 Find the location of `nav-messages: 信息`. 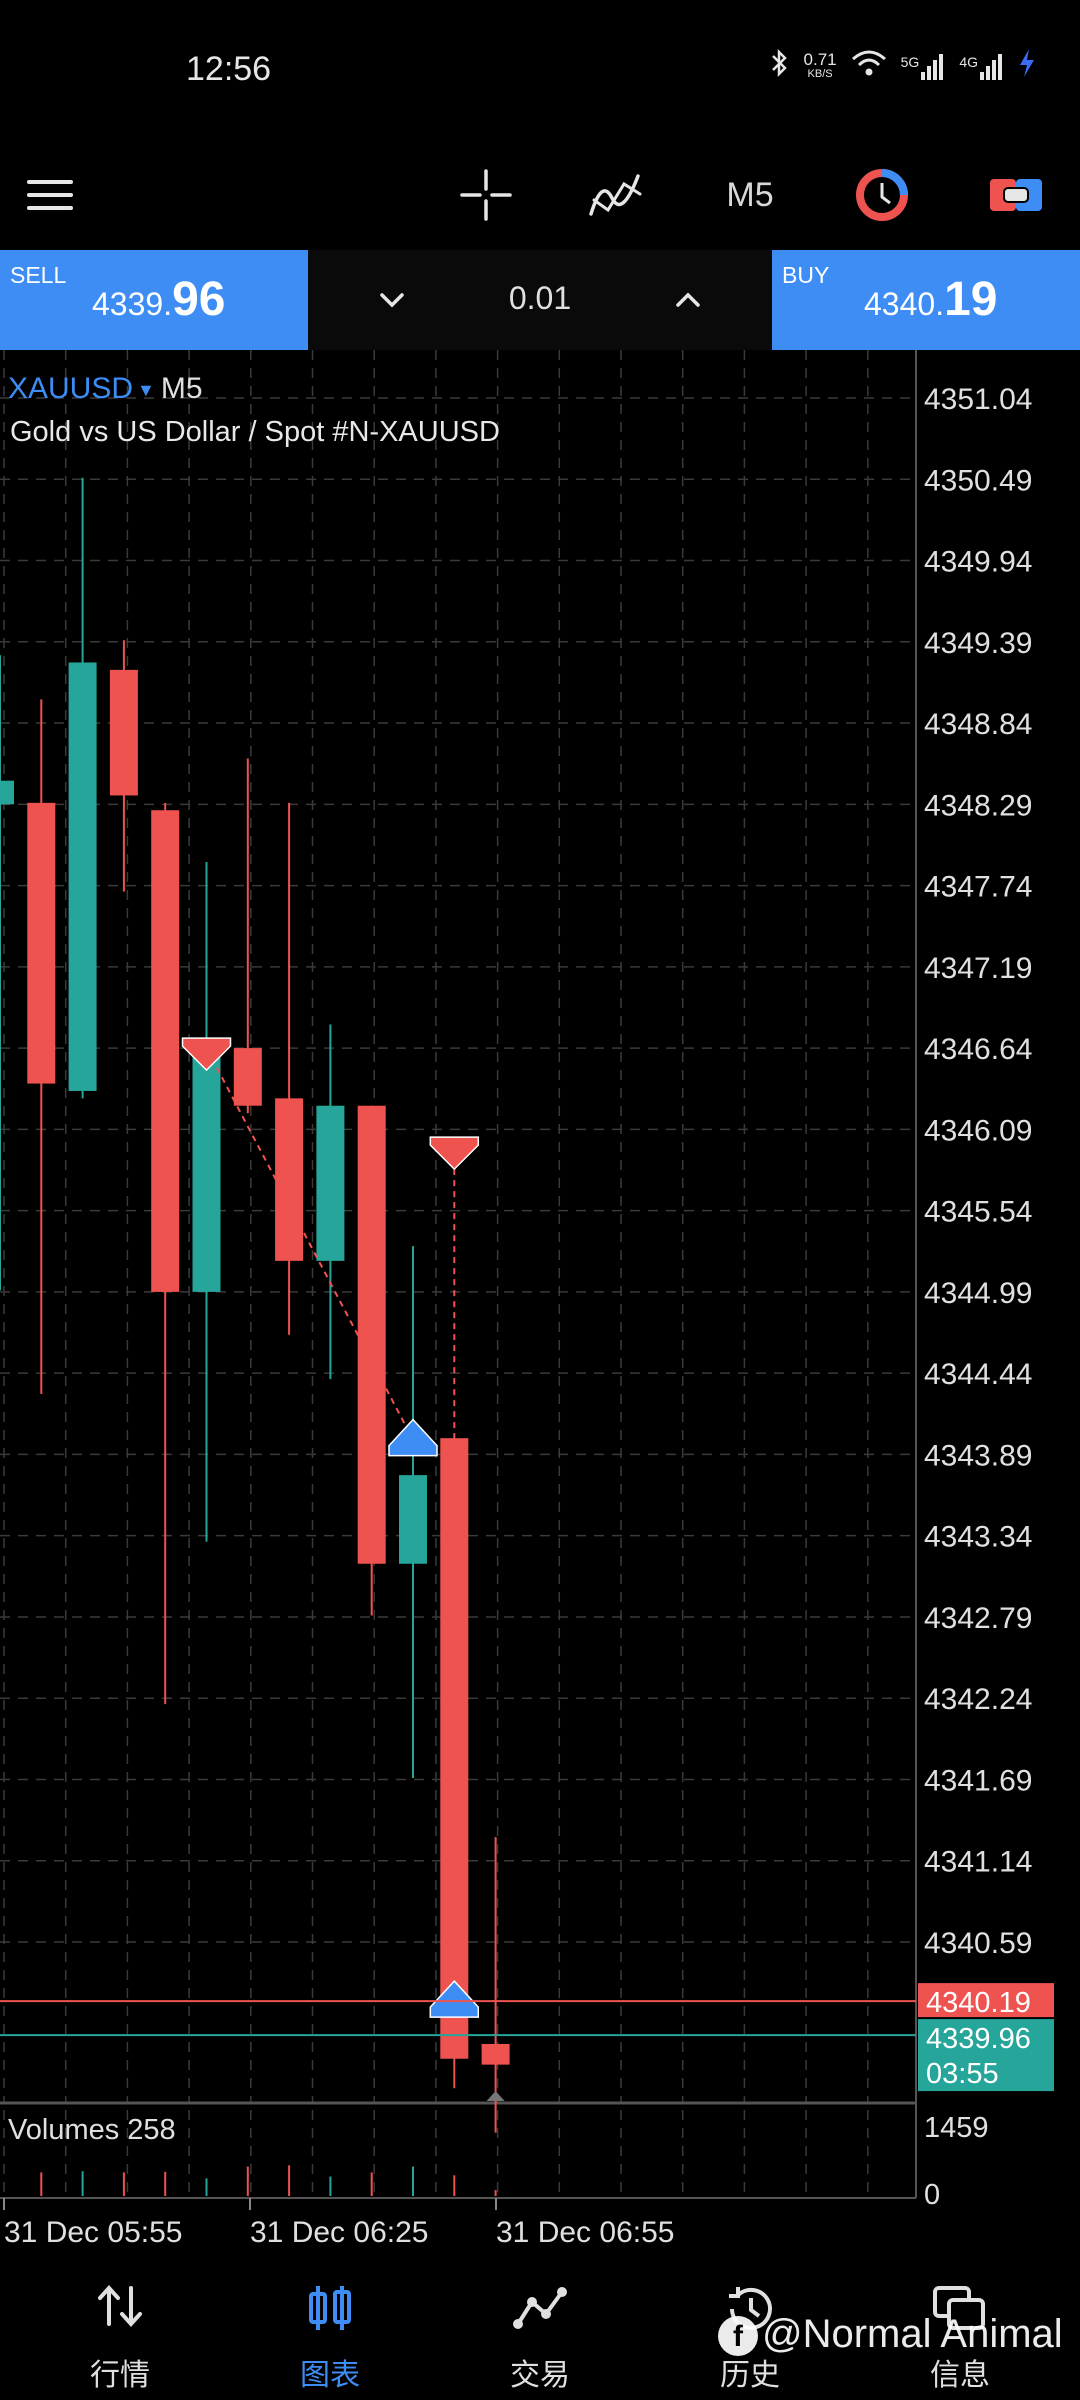

nav-messages: 信息 is located at coordinates (960, 2322).